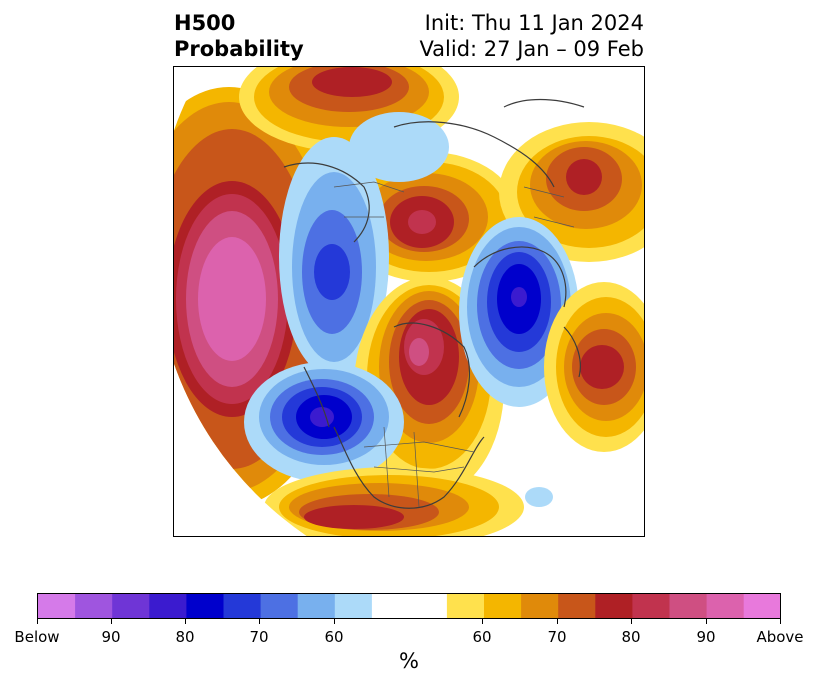 Image resolution: width=819 pixels, height=686 pixels. What do you see at coordinates (780, 637) in the screenshot?
I see `colorbar-tick-label: Above` at bounding box center [780, 637].